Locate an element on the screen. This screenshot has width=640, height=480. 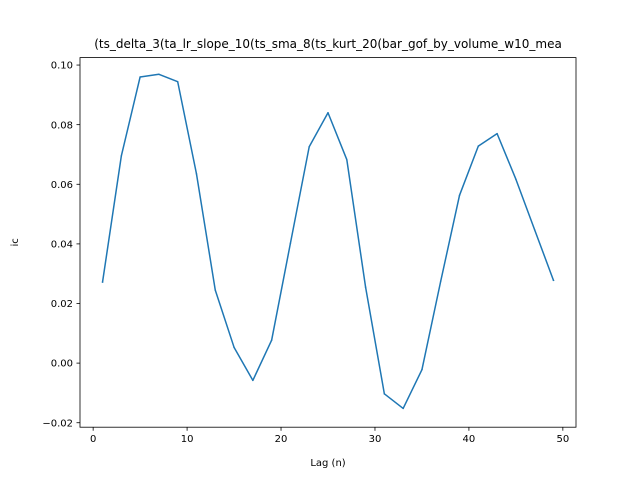
y-tick-label: 0.10 is located at coordinates (62, 66).